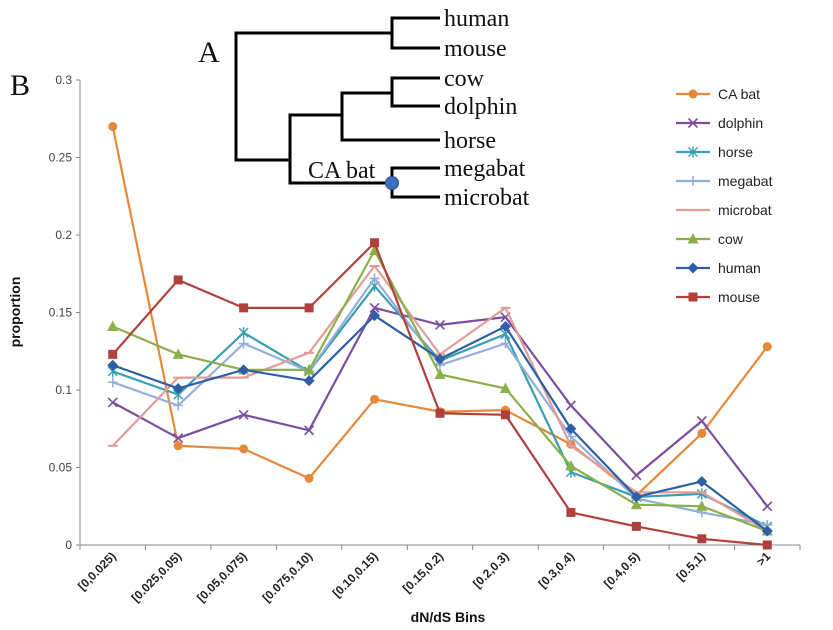  I want to click on legend-item-ca-bat: CA bat, so click(718, 94).